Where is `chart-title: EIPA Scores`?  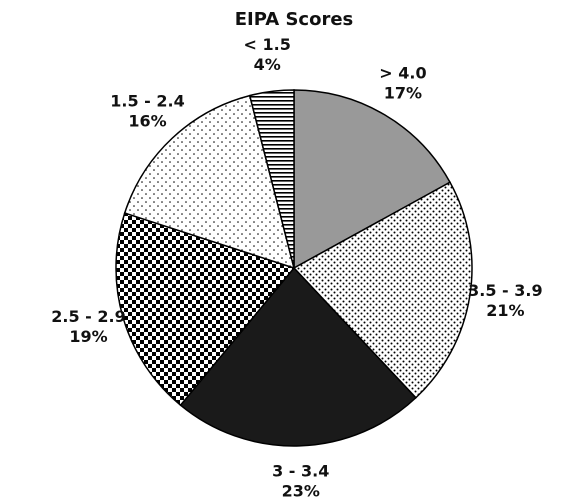 chart-title: EIPA Scores is located at coordinates (294, 19).